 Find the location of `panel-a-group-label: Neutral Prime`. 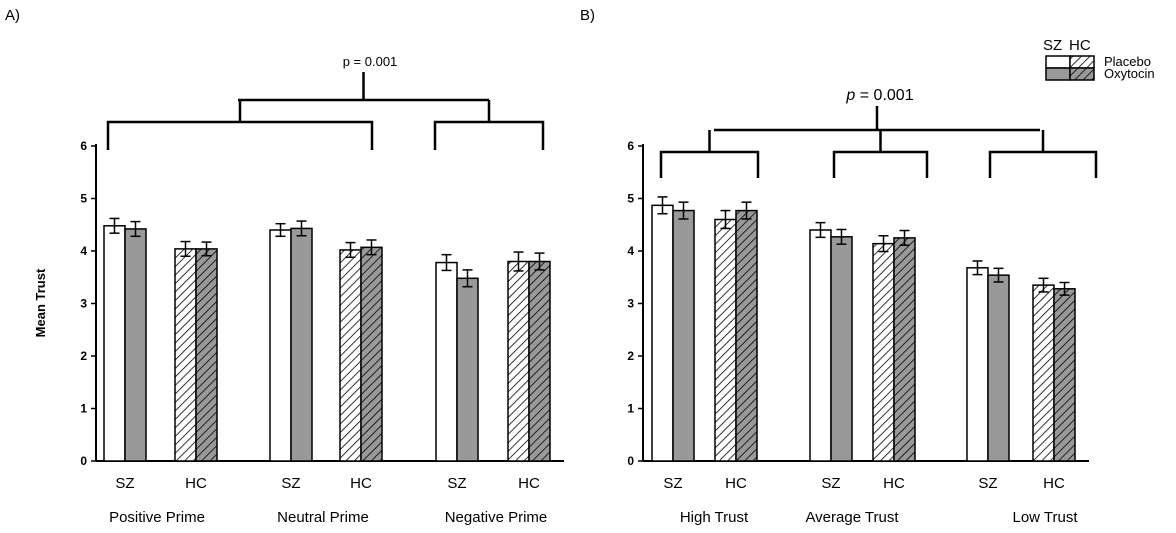

panel-a-group-label: Neutral Prime is located at coordinates (323, 517).